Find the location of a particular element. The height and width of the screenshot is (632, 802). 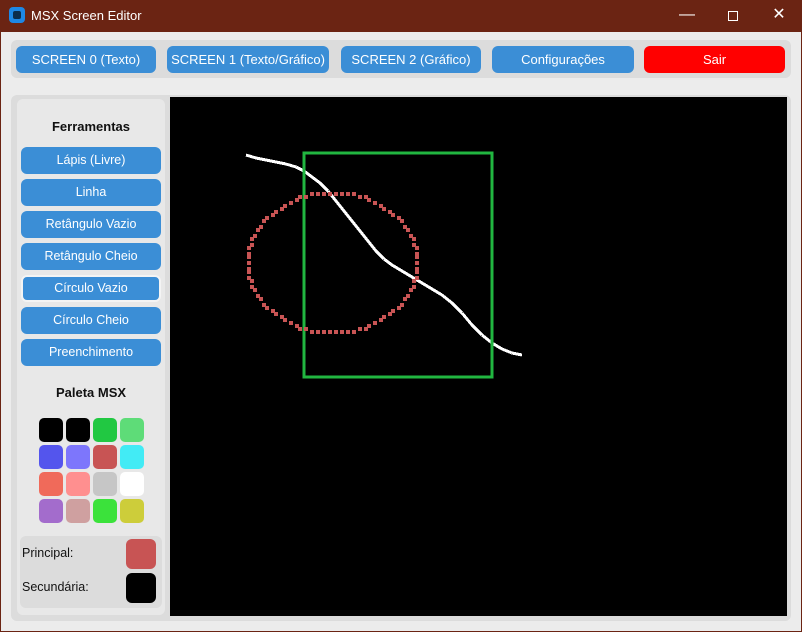

close-button: ✕ is located at coordinates (779, 16).